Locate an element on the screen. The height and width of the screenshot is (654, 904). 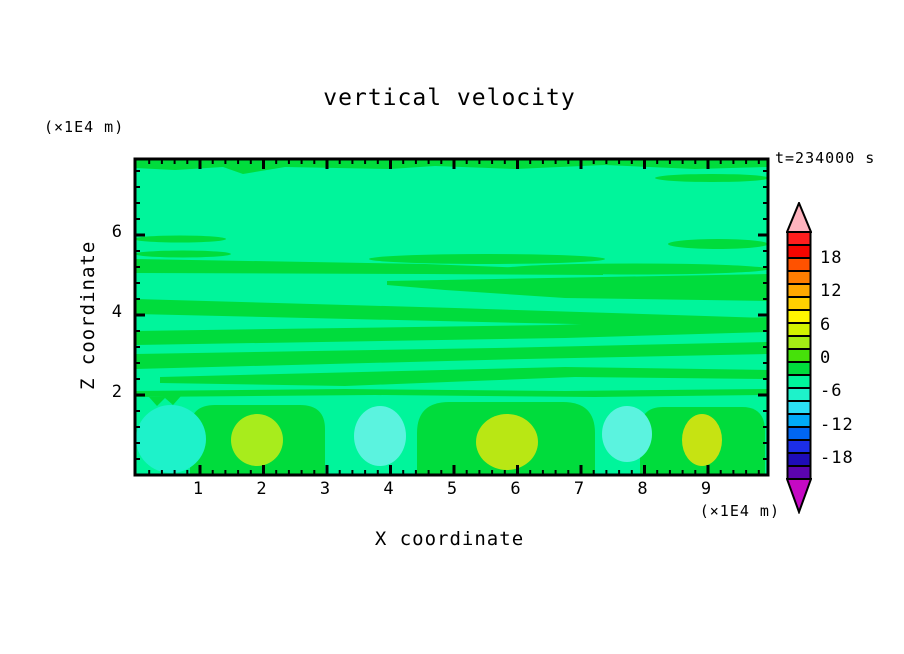
colorbar-tick-label: 6 is located at coordinates (826, 324).